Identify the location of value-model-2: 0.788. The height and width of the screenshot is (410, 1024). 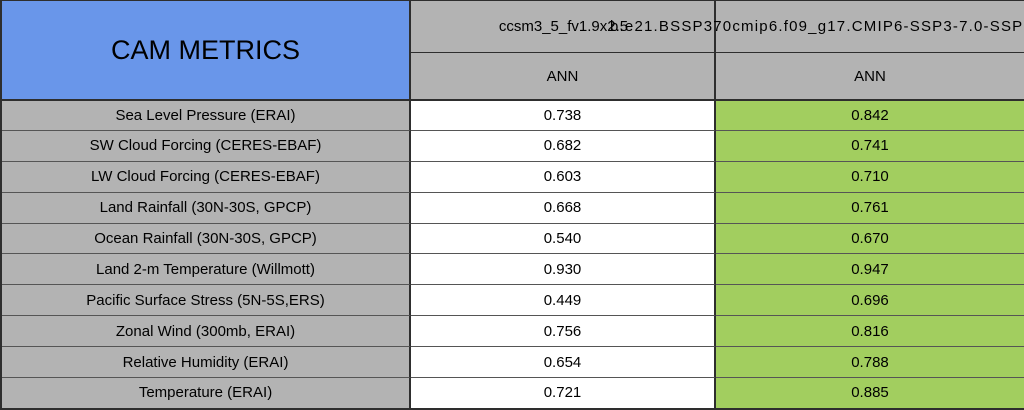
(870, 362).